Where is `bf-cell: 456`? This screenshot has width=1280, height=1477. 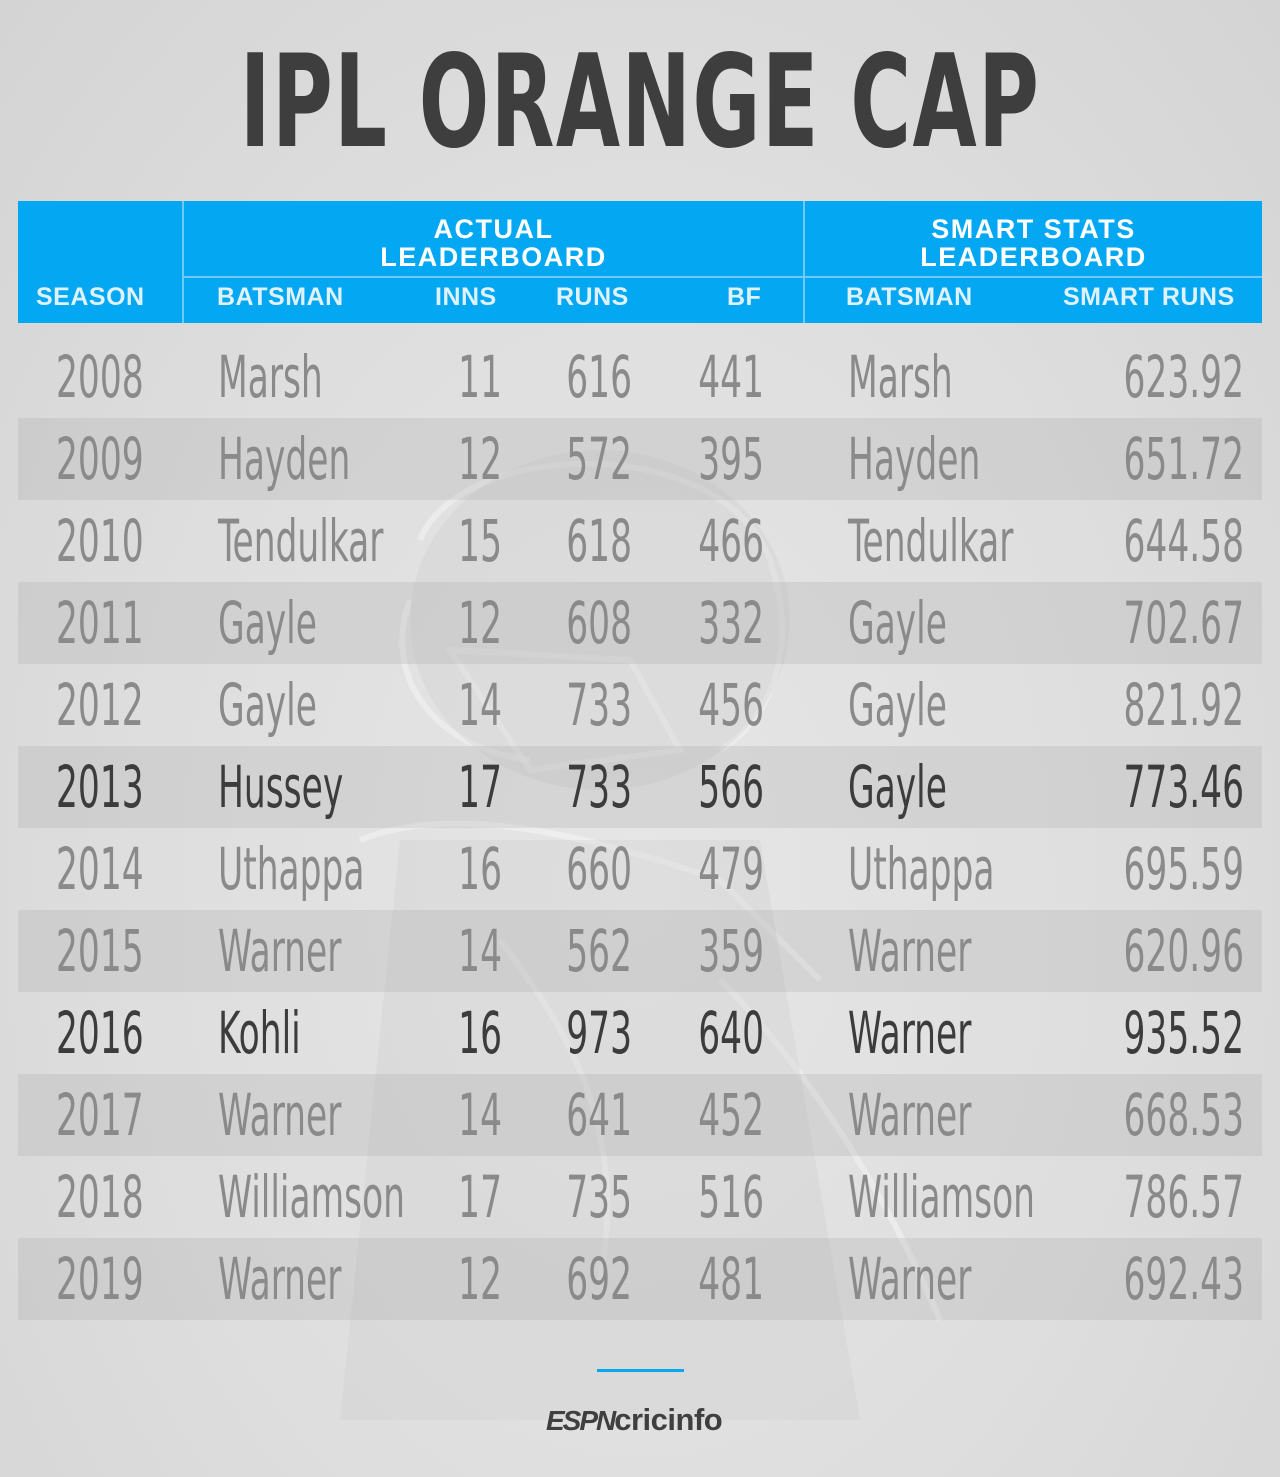
bf-cell: 456 is located at coordinates (731, 705).